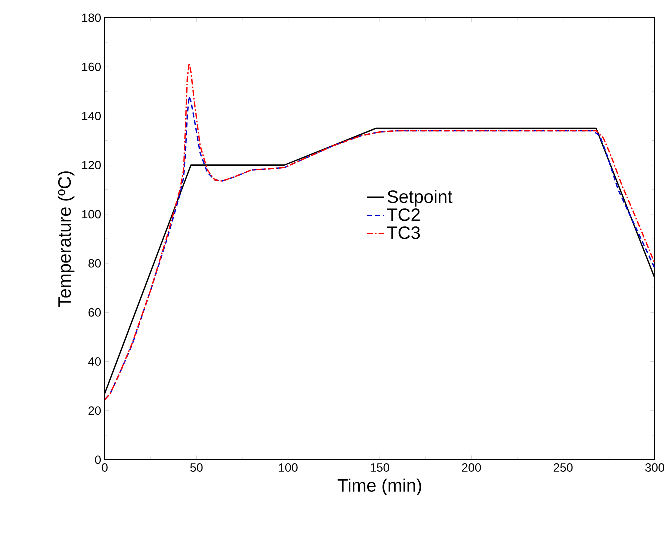 This screenshot has width=670, height=536. What do you see at coordinates (420, 198) in the screenshot?
I see `legend-label: Setpoint` at bounding box center [420, 198].